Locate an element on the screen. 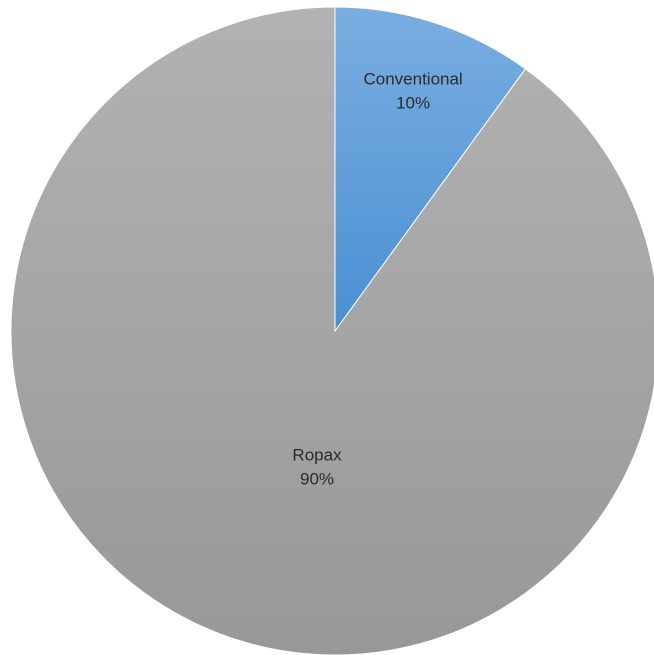 Image resolution: width=654 pixels, height=655 pixels. pie-slice-conventional is located at coordinates (430, 169).